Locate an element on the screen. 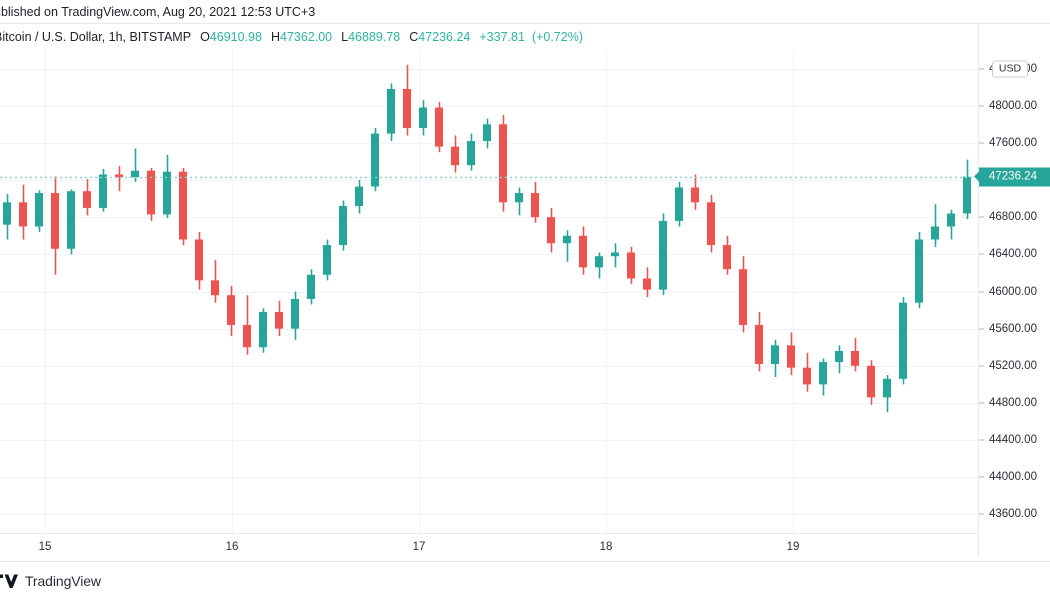  symbol-title: Bitcoin / U.S. Dollar, 1h, BITSTAMP is located at coordinates (96, 37).